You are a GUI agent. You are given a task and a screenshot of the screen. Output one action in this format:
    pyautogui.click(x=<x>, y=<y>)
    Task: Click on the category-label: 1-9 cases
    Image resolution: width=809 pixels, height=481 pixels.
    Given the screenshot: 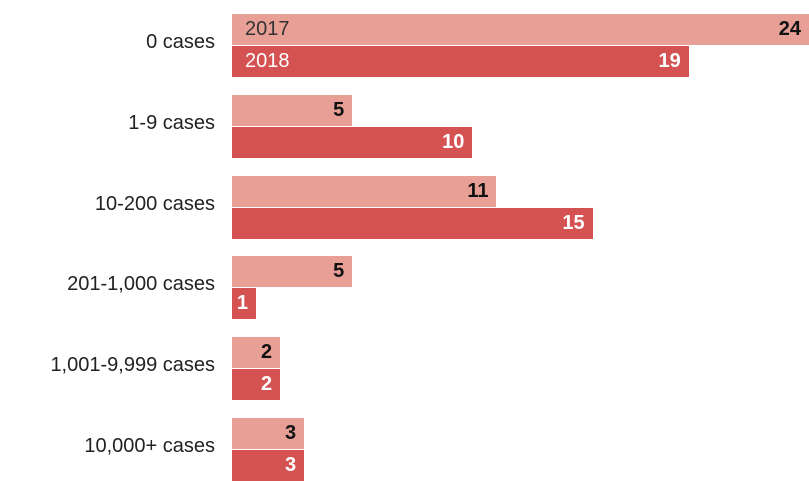 What is the action you would take?
    pyautogui.click(x=171, y=122)
    